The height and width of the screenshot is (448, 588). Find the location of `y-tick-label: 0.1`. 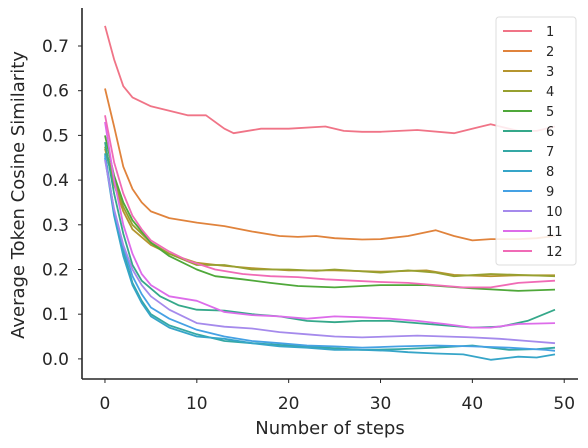

y-tick-label: 0.1 is located at coordinates (55, 315).